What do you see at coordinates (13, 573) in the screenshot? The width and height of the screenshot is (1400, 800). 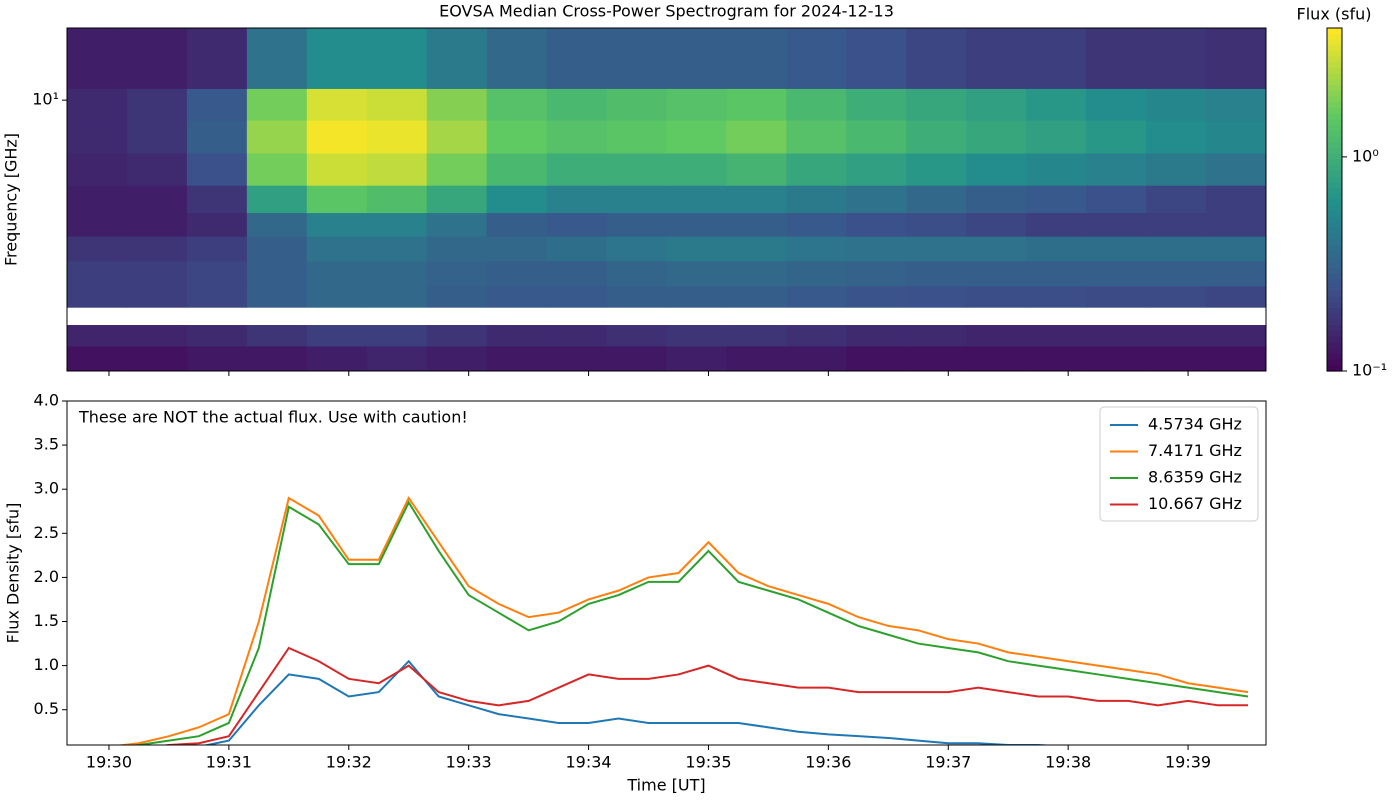 I see `y-axis-label: Flux Density [sfu]` at bounding box center [13, 573].